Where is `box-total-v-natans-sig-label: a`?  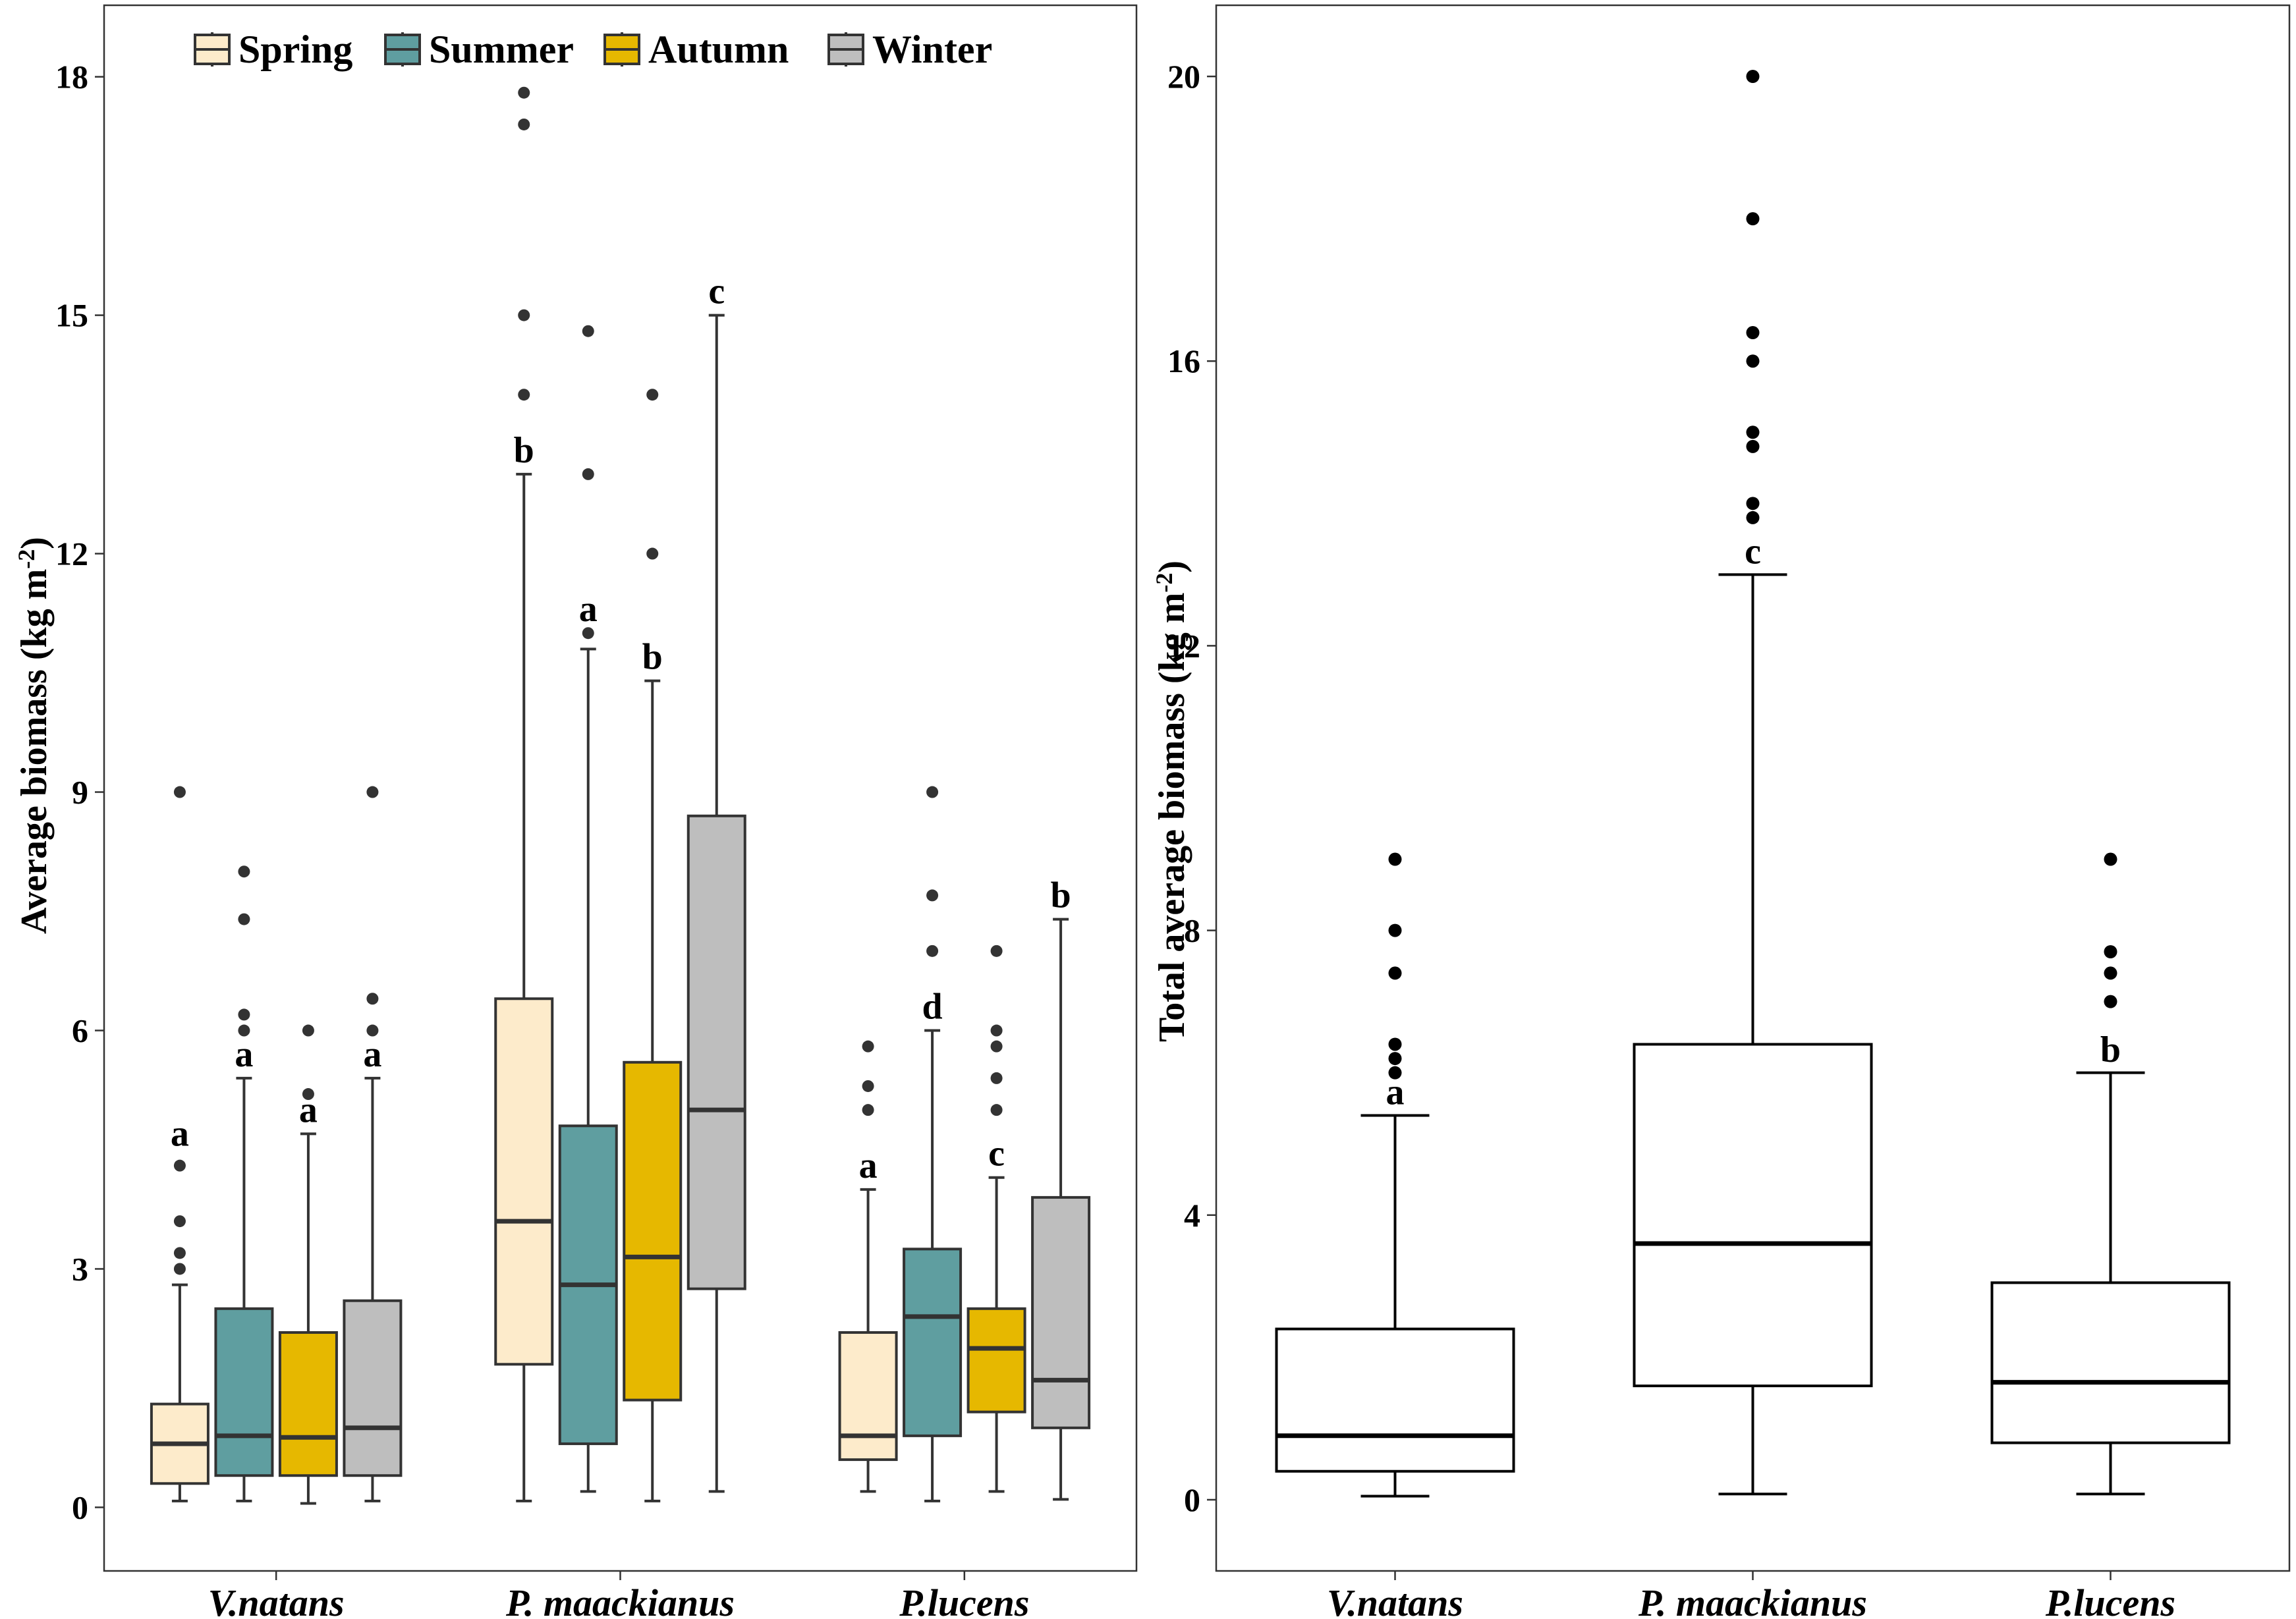 box-total-v-natans-sig-label: a is located at coordinates (1395, 1093).